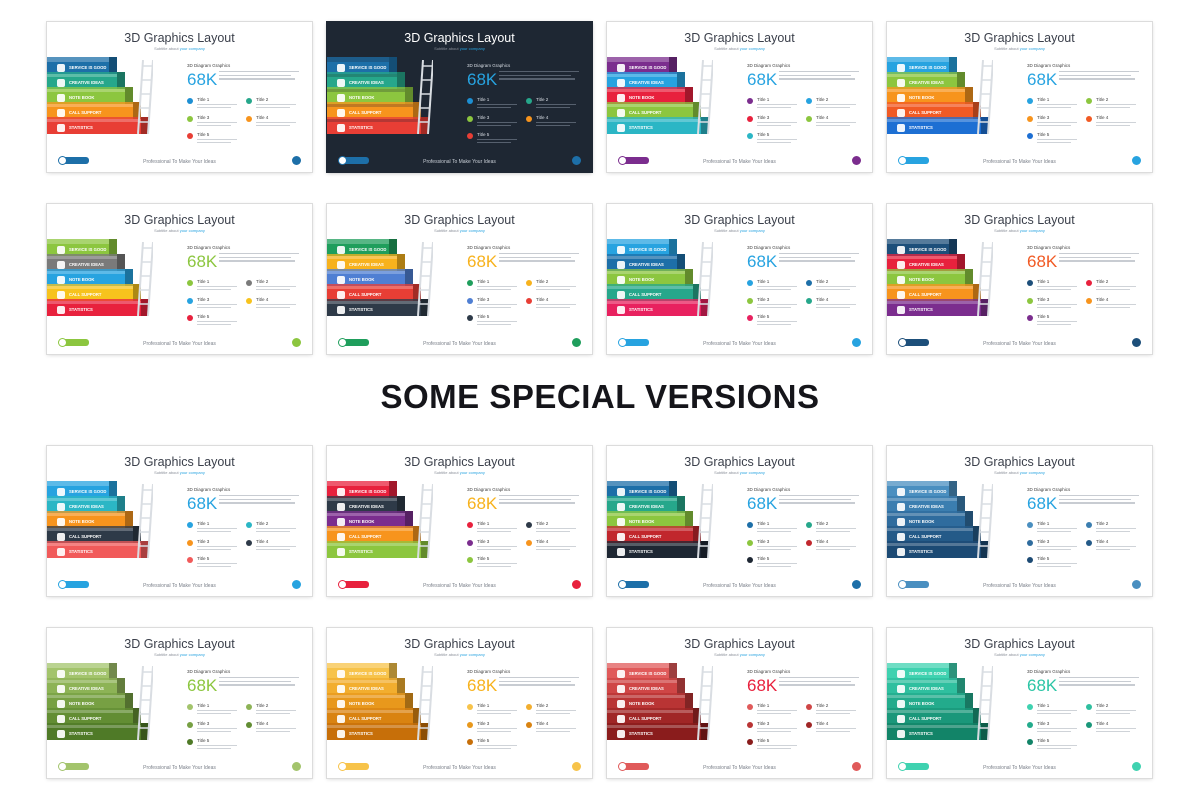 The image size is (1200, 800). I want to click on idea-icon, so click(341, 83).